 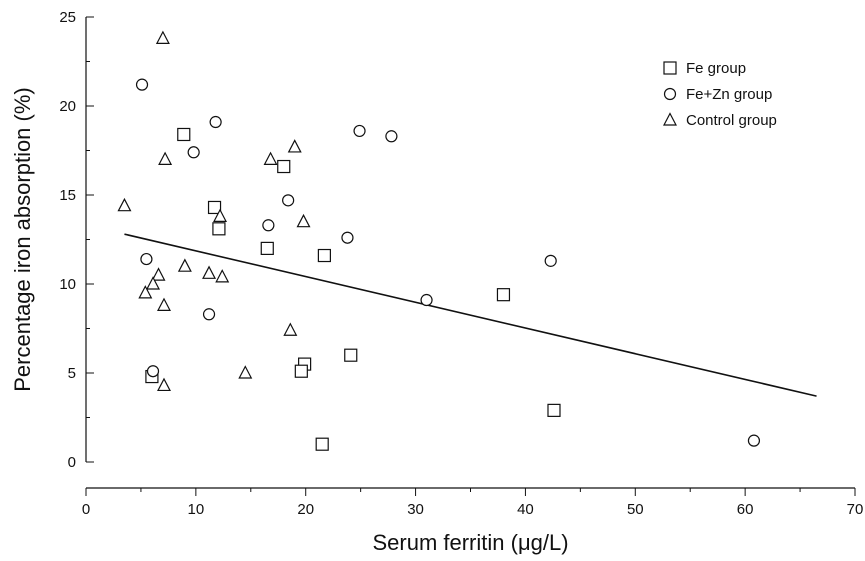 What do you see at coordinates (76, 240) in the screenshot?
I see `y-ticks: 0 5 10 15 20 25` at bounding box center [76, 240].